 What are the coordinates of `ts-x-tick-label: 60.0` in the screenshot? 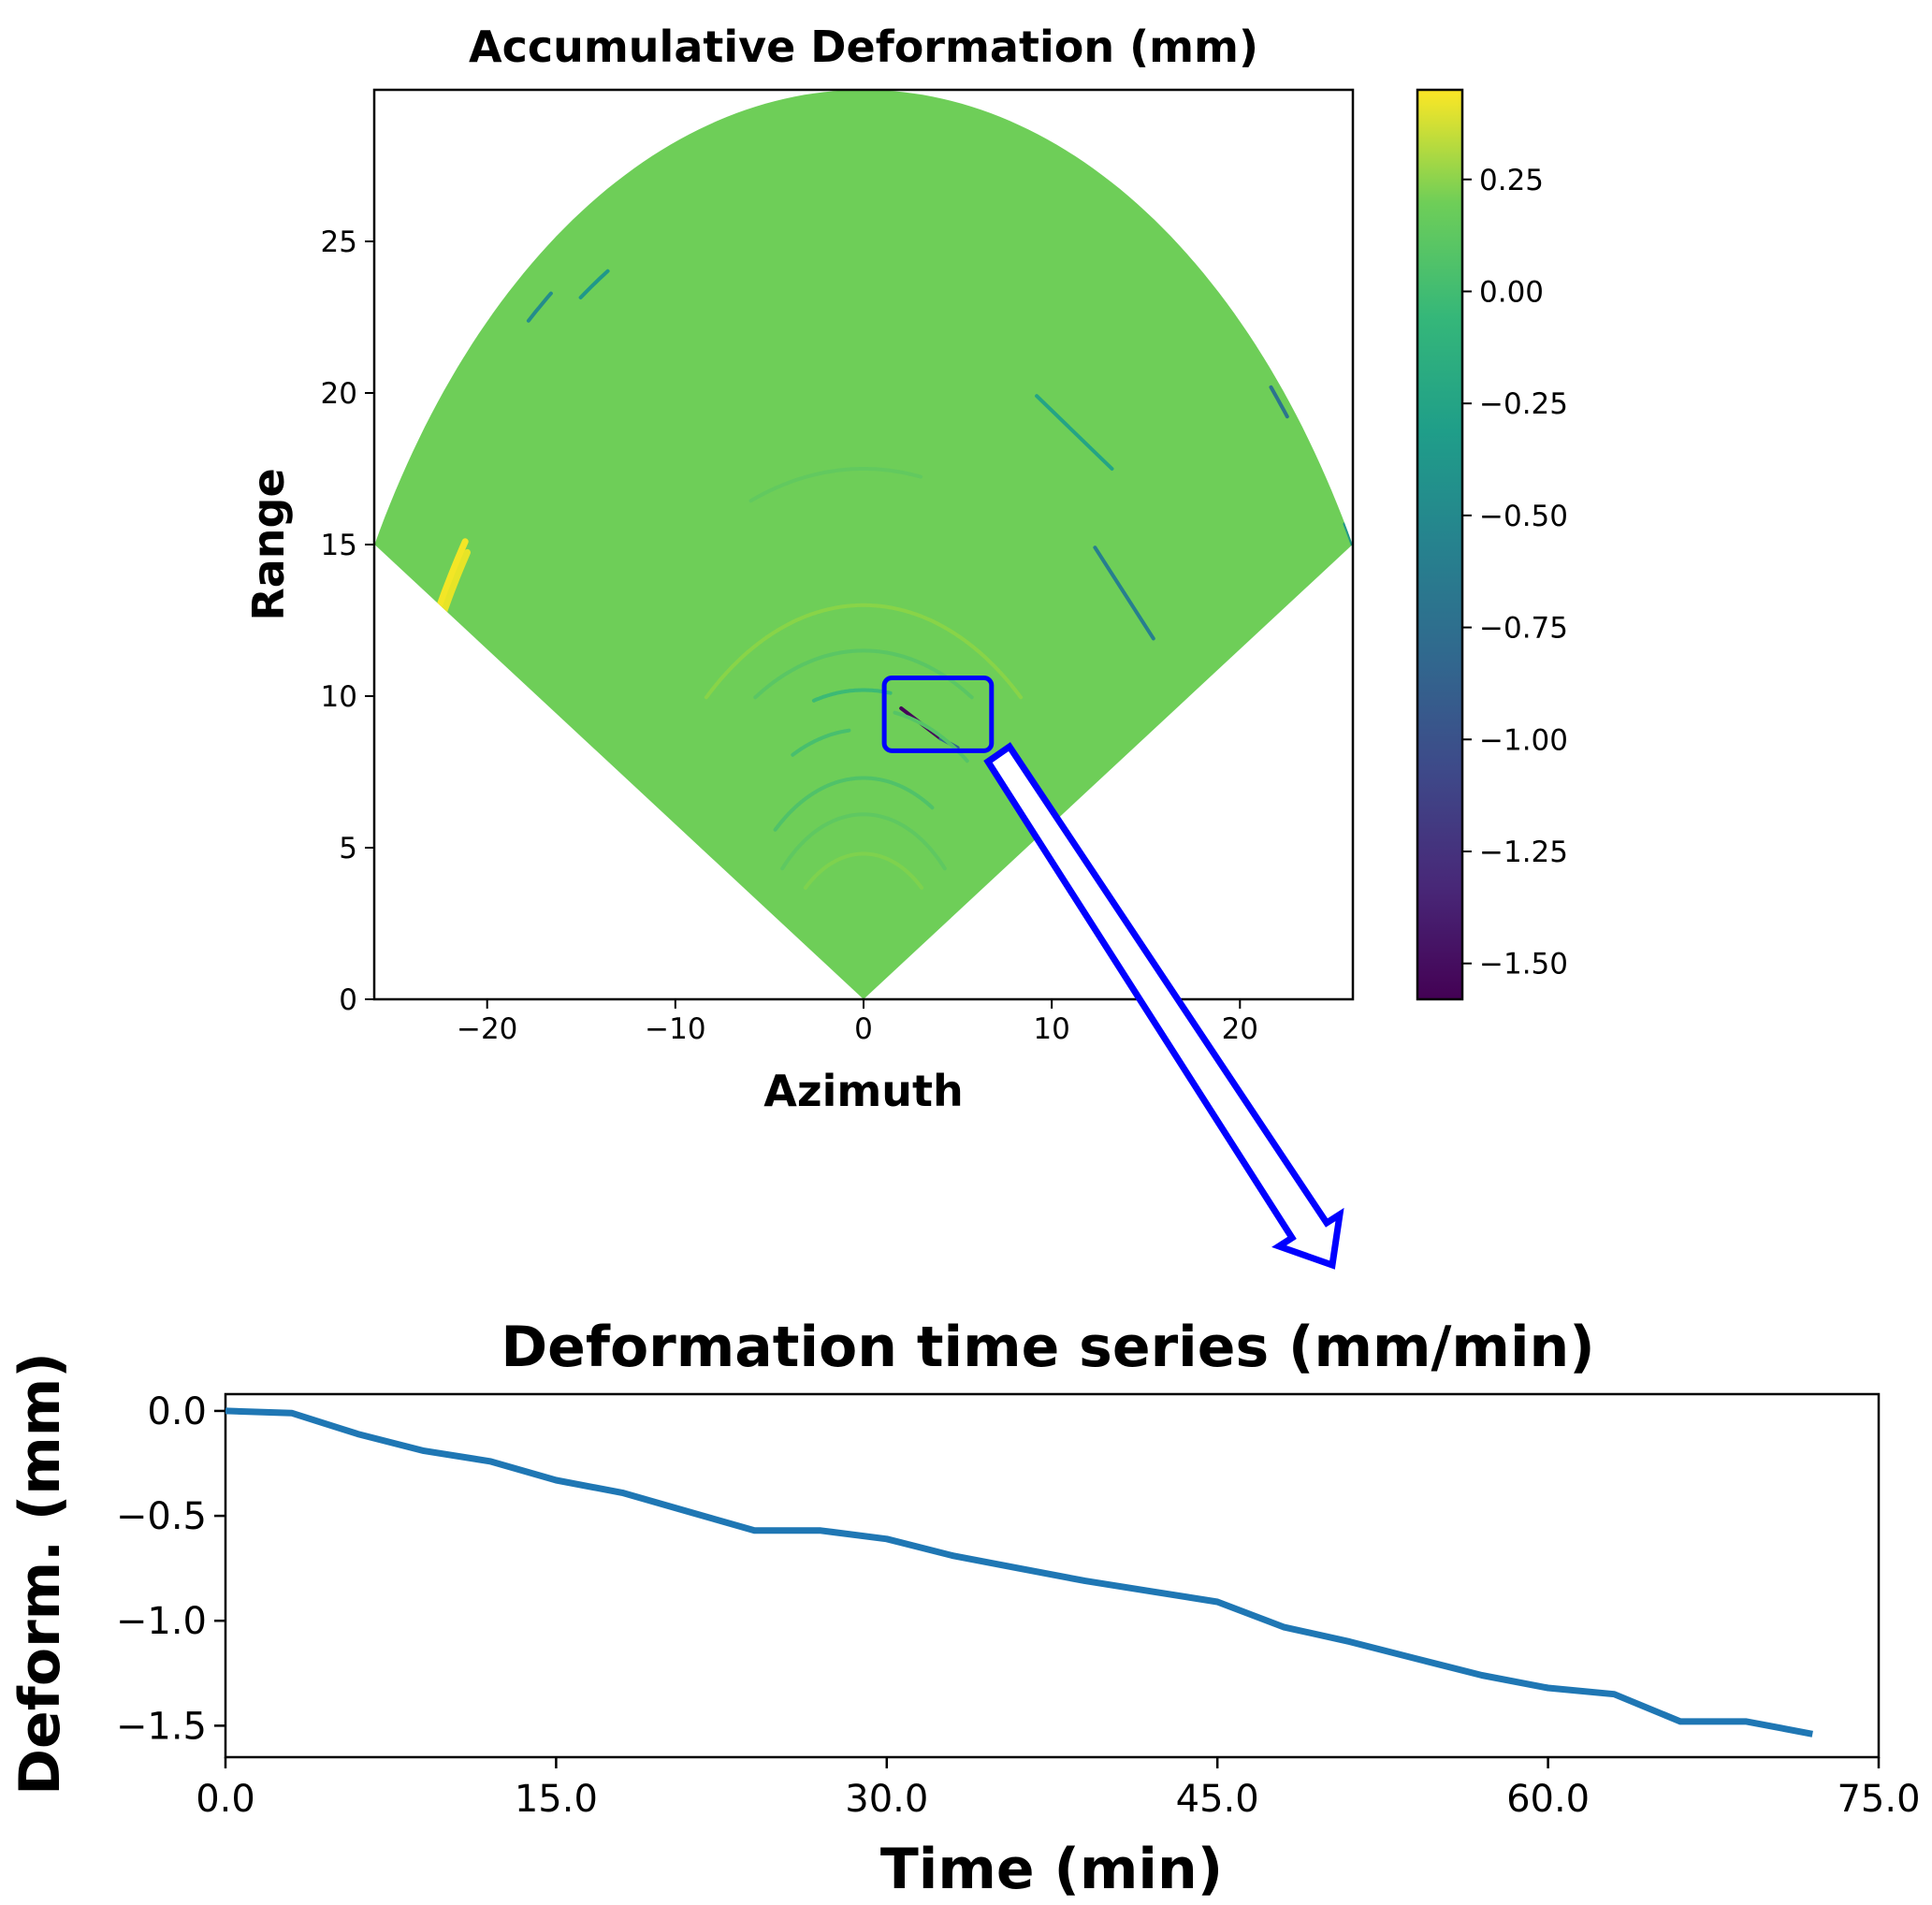 It's located at (1548, 1799).